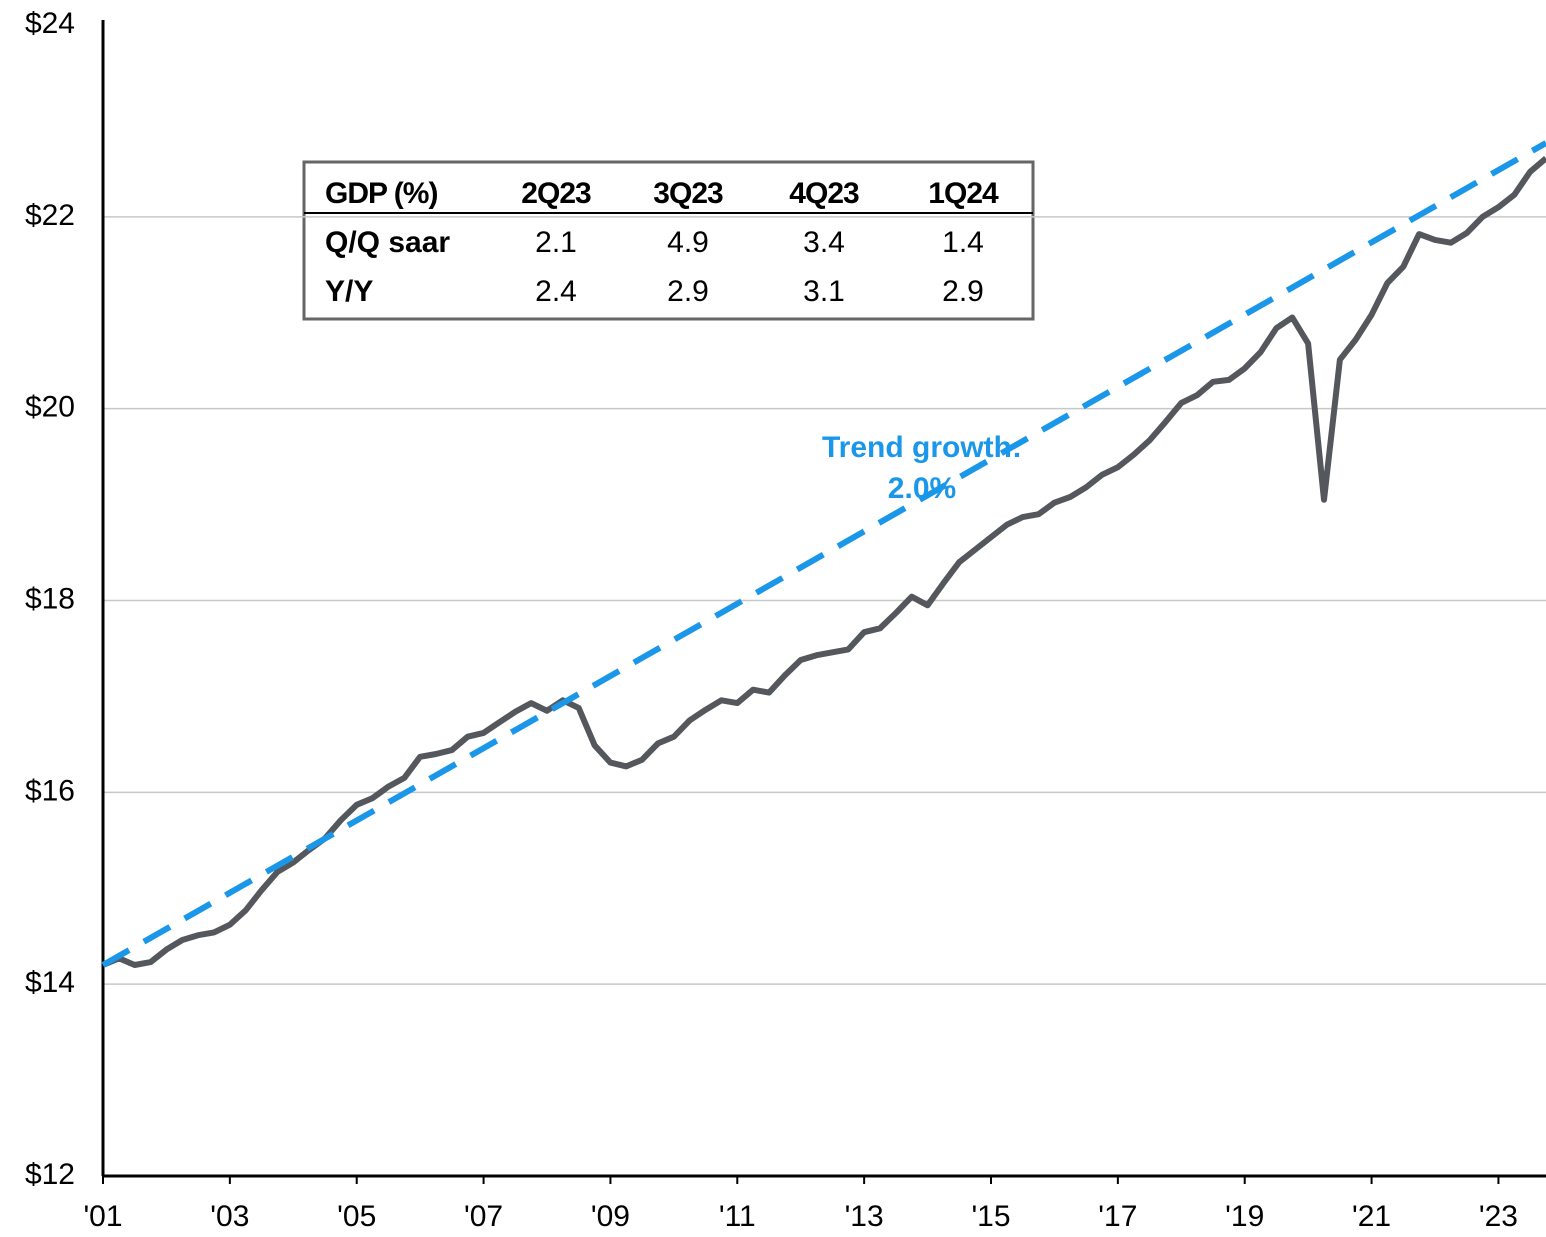 The height and width of the screenshot is (1237, 1546). What do you see at coordinates (1244, 1216) in the screenshot?
I see `x-tick-label: '19` at bounding box center [1244, 1216].